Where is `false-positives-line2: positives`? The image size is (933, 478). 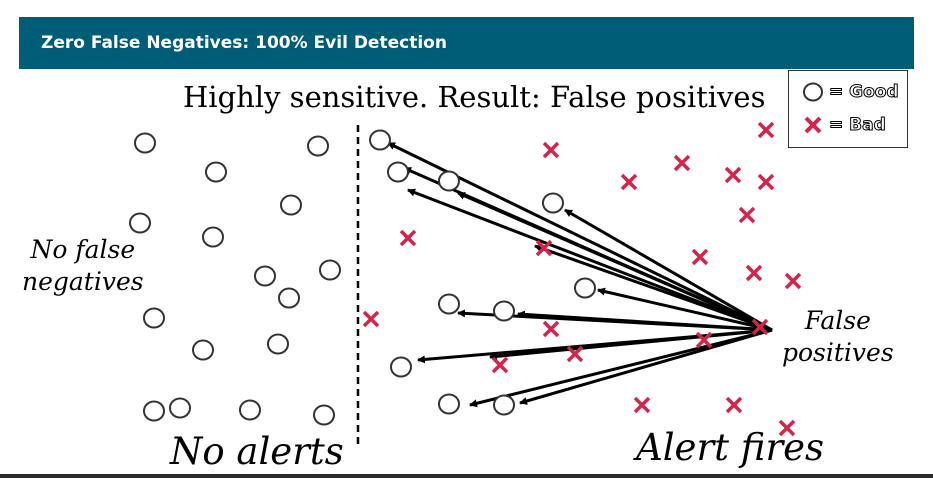
false-positives-line2: positives is located at coordinates (838, 352).